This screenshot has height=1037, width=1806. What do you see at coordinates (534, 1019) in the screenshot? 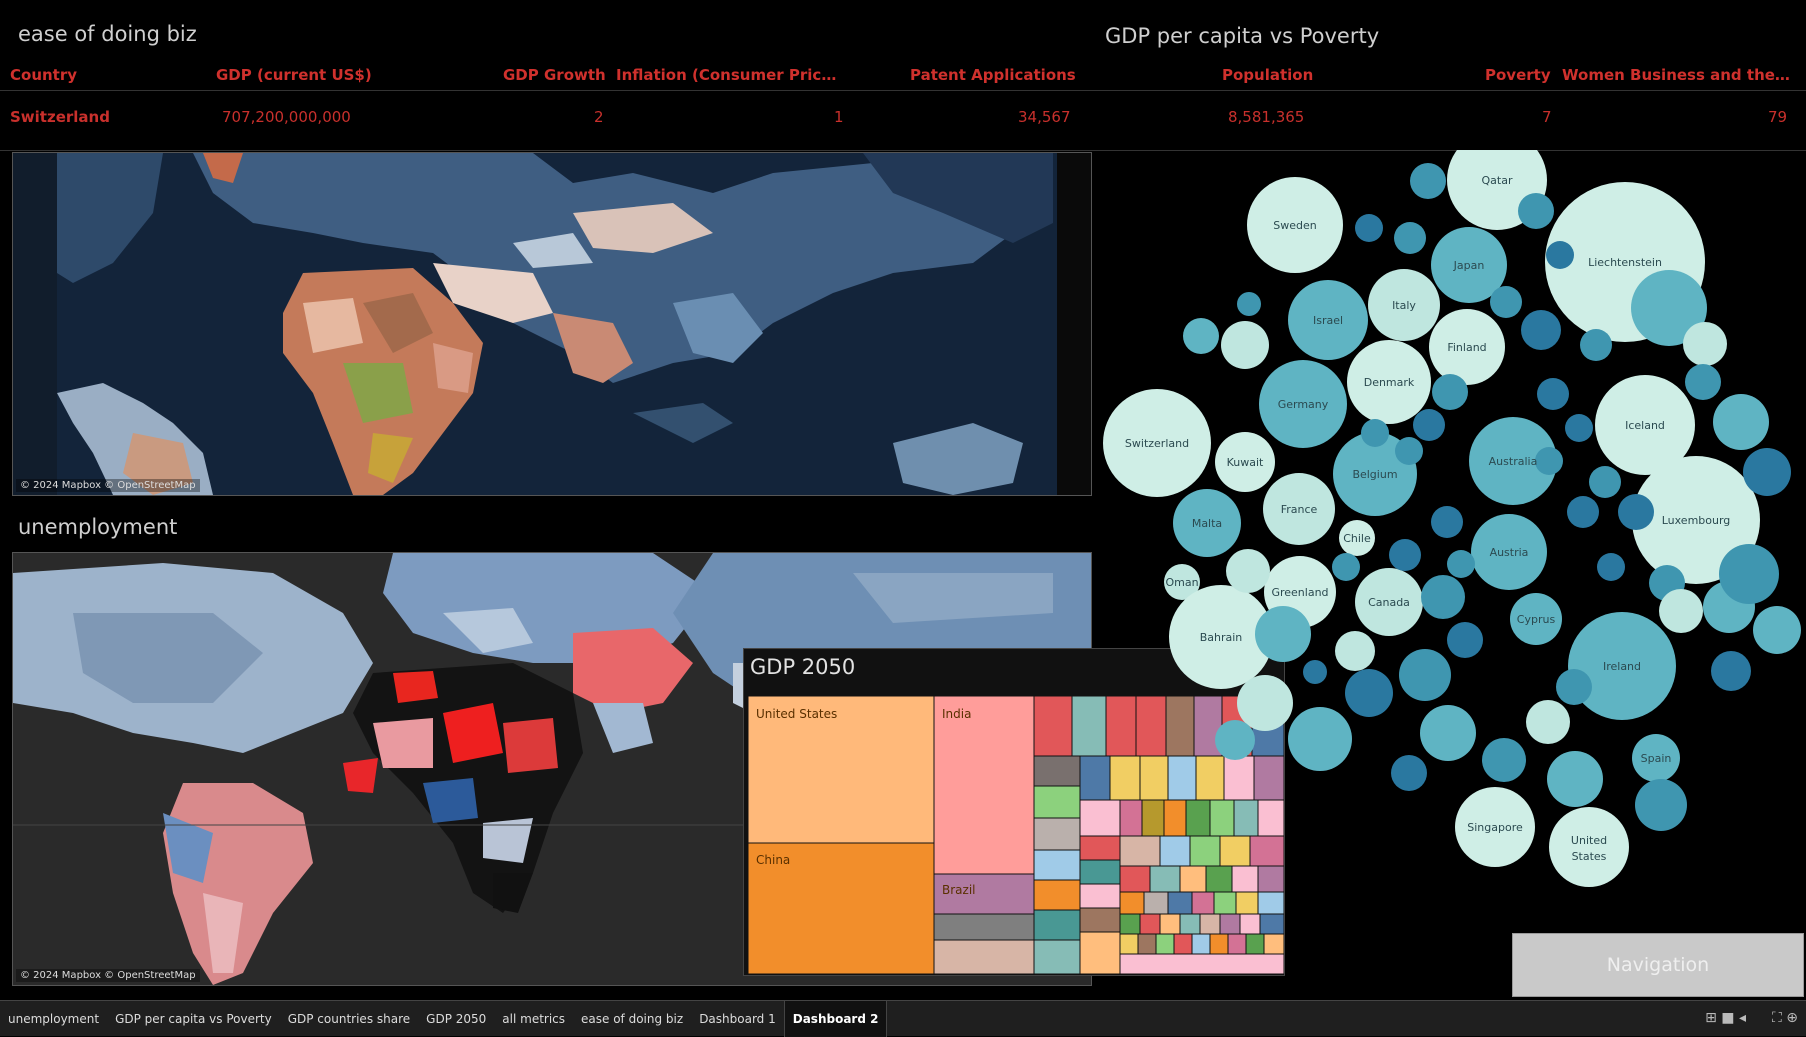
I see `sheet-tab-all-metrics: all metrics` at bounding box center [534, 1019].